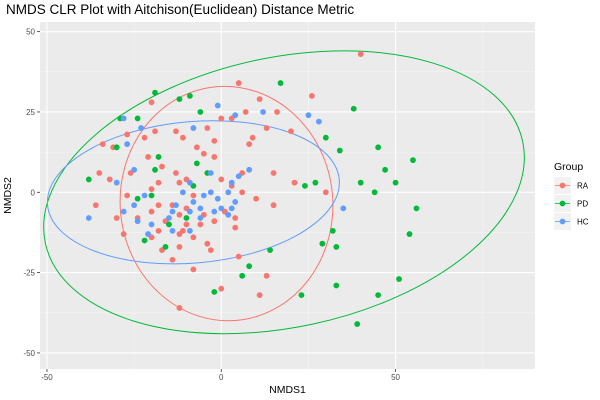 The height and width of the screenshot is (400, 600). What do you see at coordinates (29, 353) in the screenshot?
I see `y-tick-label: -50` at bounding box center [29, 353].